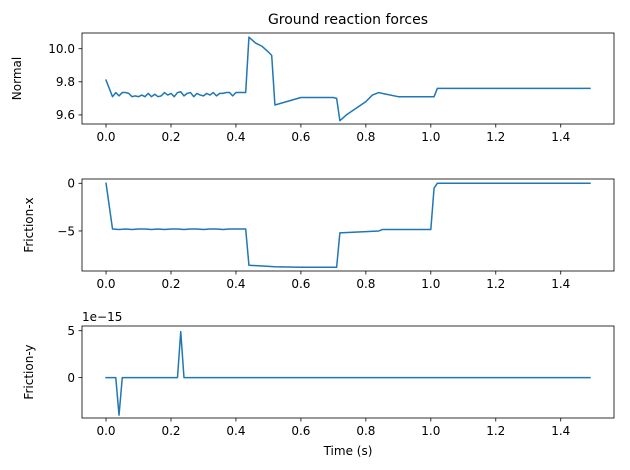 The image size is (630, 470). I want to click on y-axis-label-friction-x: Friction-x, so click(29, 224).